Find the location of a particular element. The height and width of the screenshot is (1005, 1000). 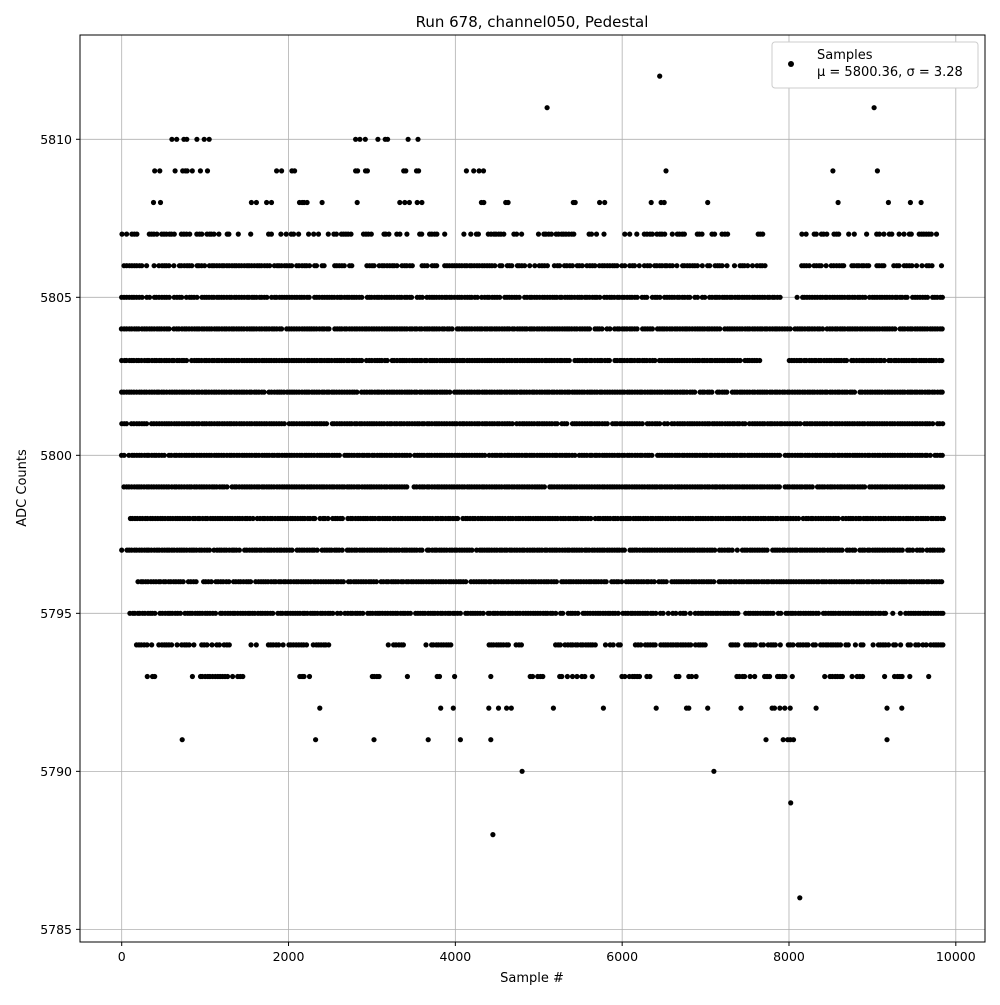

y-axis-label: ADC Counts is located at coordinates (22, 488).